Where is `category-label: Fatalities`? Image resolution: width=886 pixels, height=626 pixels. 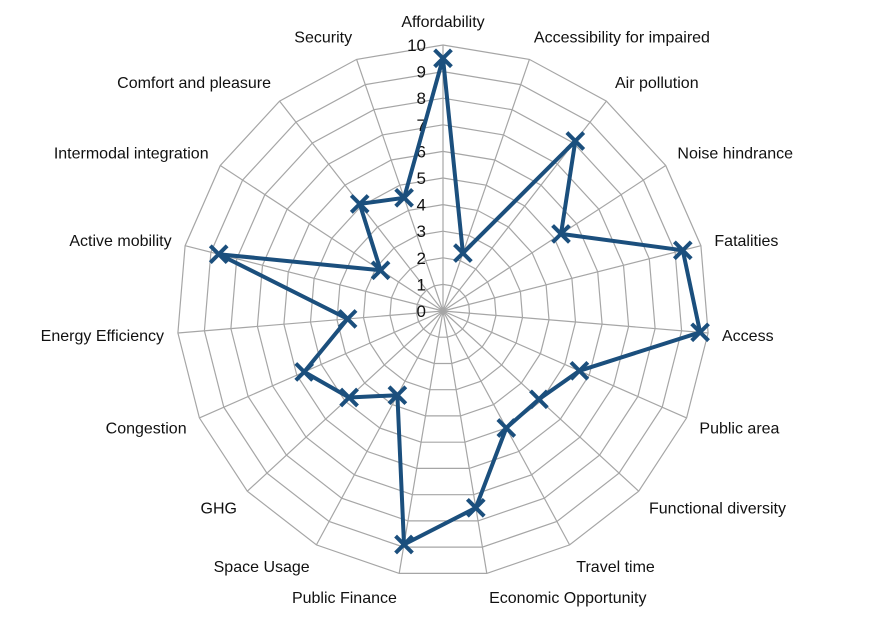 category-label: Fatalities is located at coordinates (746, 241).